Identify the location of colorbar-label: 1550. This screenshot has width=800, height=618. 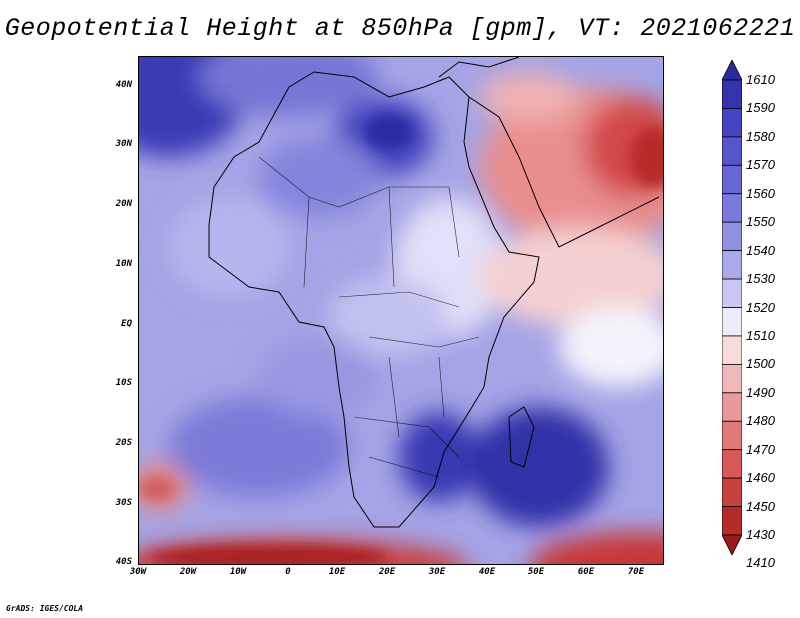
(760, 222).